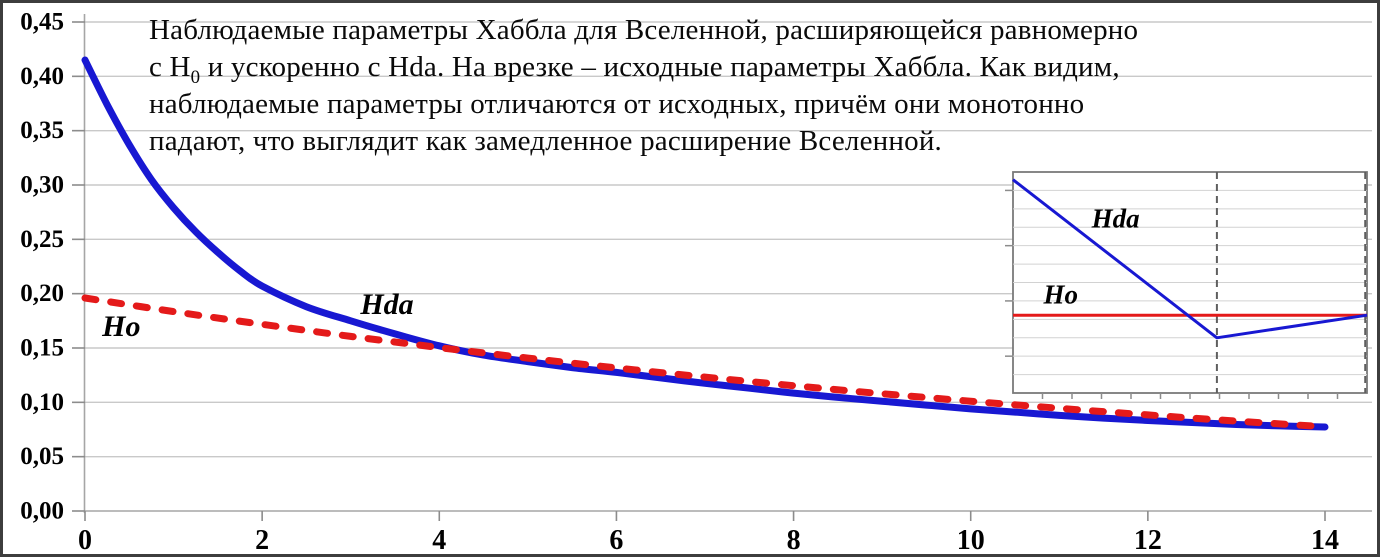  What do you see at coordinates (42, 76) in the screenshot?
I see `y-tick-label: 0,40` at bounding box center [42, 76].